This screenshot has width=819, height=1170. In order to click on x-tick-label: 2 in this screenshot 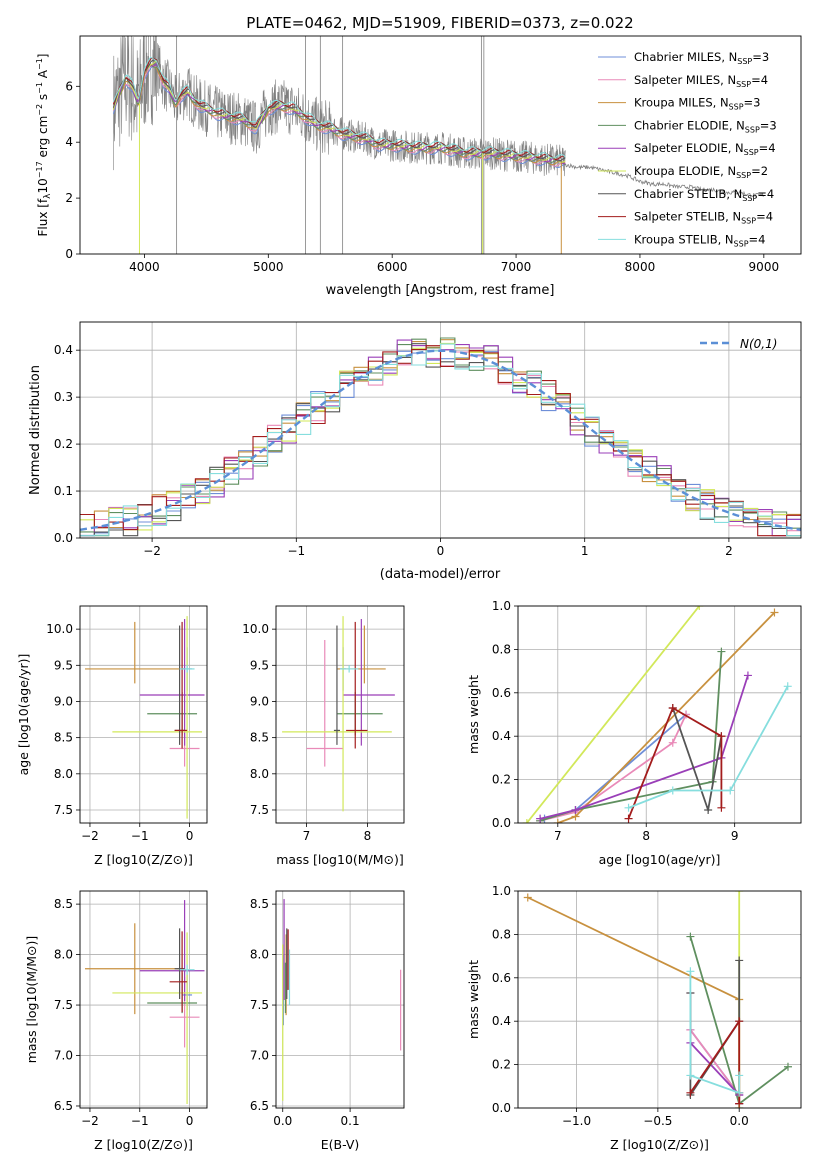, I will do `click(729, 551)`.